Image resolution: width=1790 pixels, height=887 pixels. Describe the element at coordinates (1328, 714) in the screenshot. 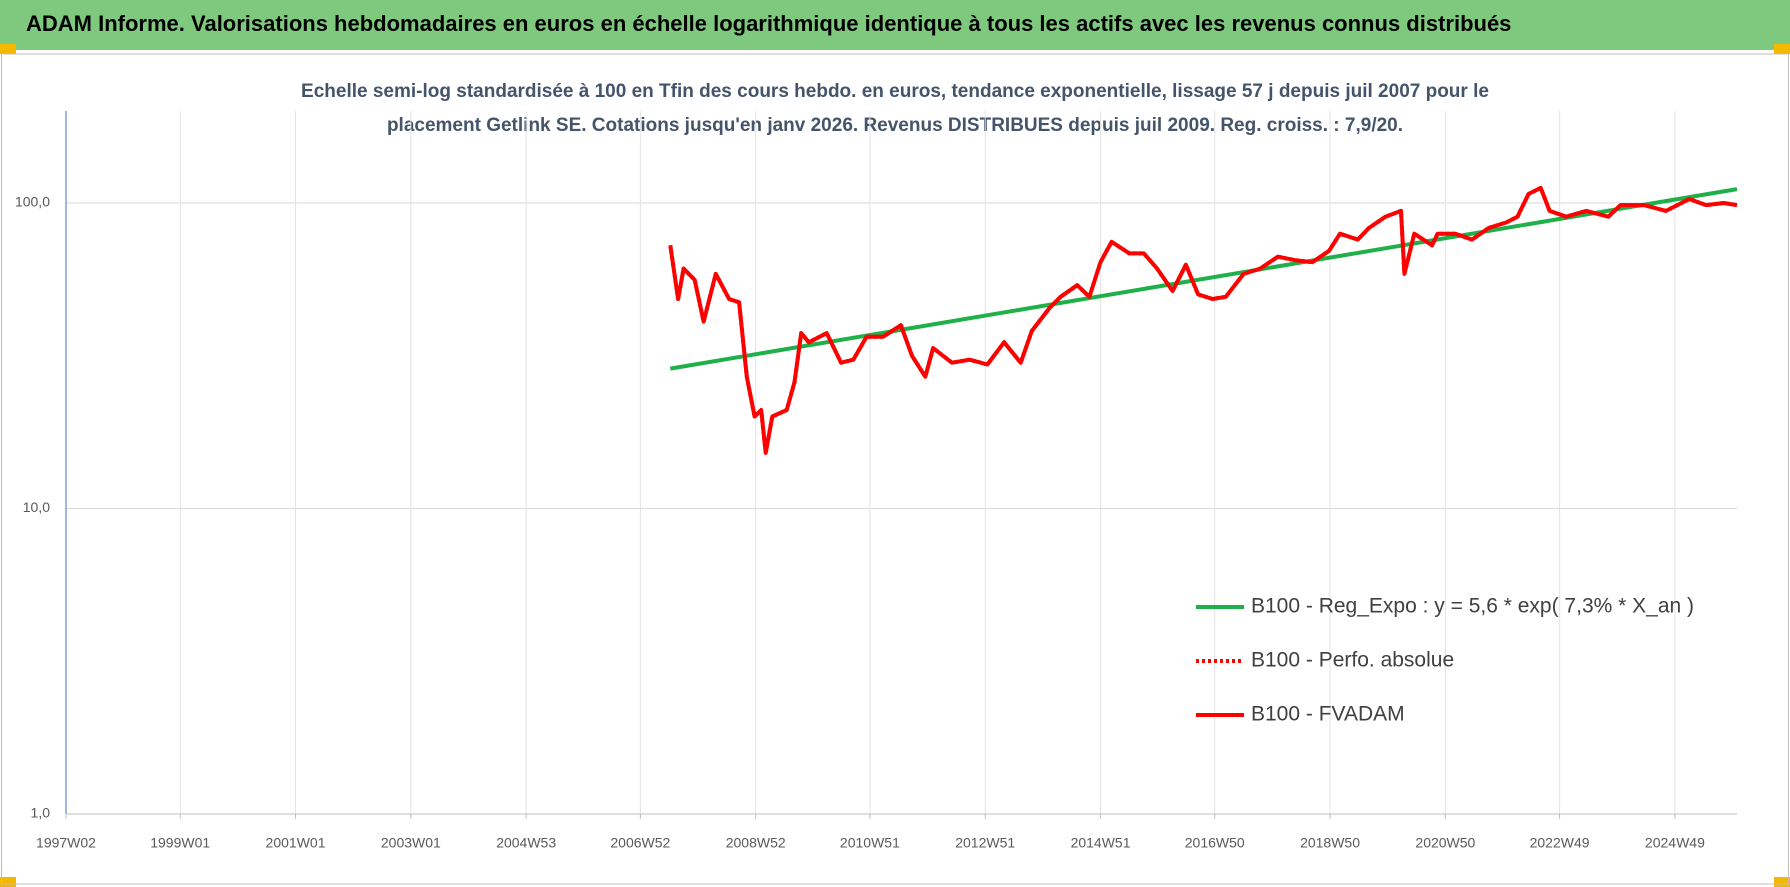

I see `legend-label: B100 - FVADAM` at that location.